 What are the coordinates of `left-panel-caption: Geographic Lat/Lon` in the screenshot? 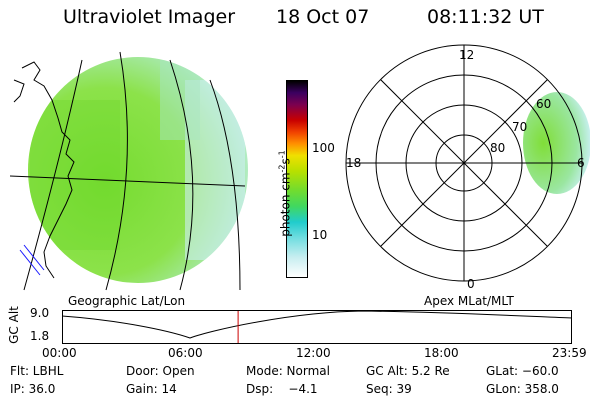 It's located at (127, 301).